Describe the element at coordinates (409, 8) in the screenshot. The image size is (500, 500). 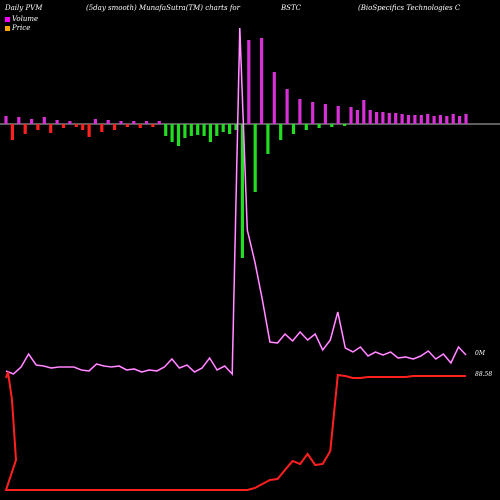
I see `chart-title-company: (BioSpecifics Technologies C` at that location.